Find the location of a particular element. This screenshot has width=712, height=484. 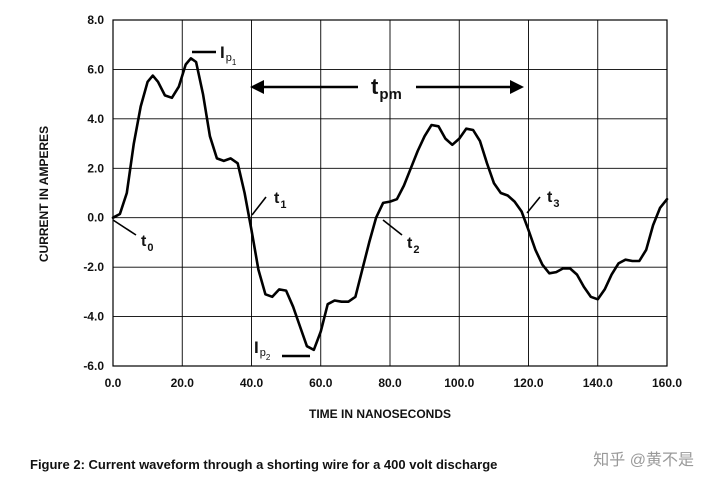

watermark: 知乎 @黄不是 is located at coordinates (643, 460).